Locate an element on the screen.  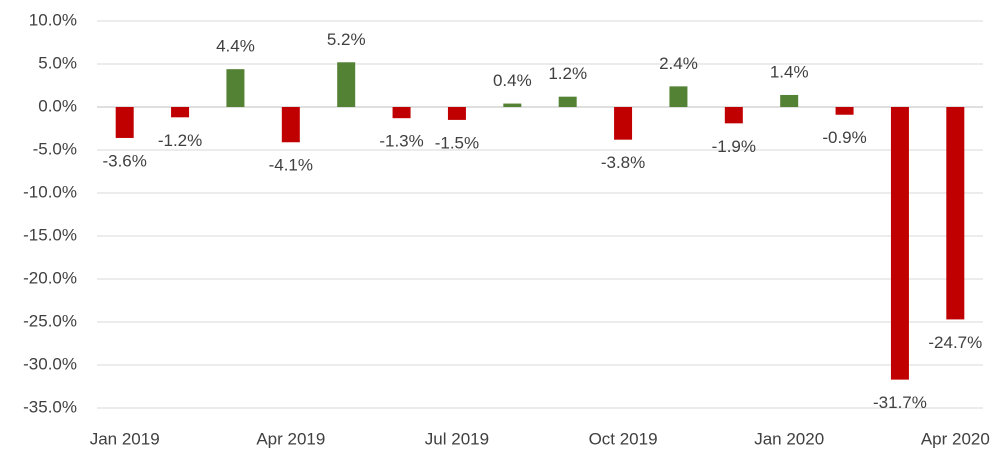
y-tick-label: 0.0% is located at coordinates (57, 105).